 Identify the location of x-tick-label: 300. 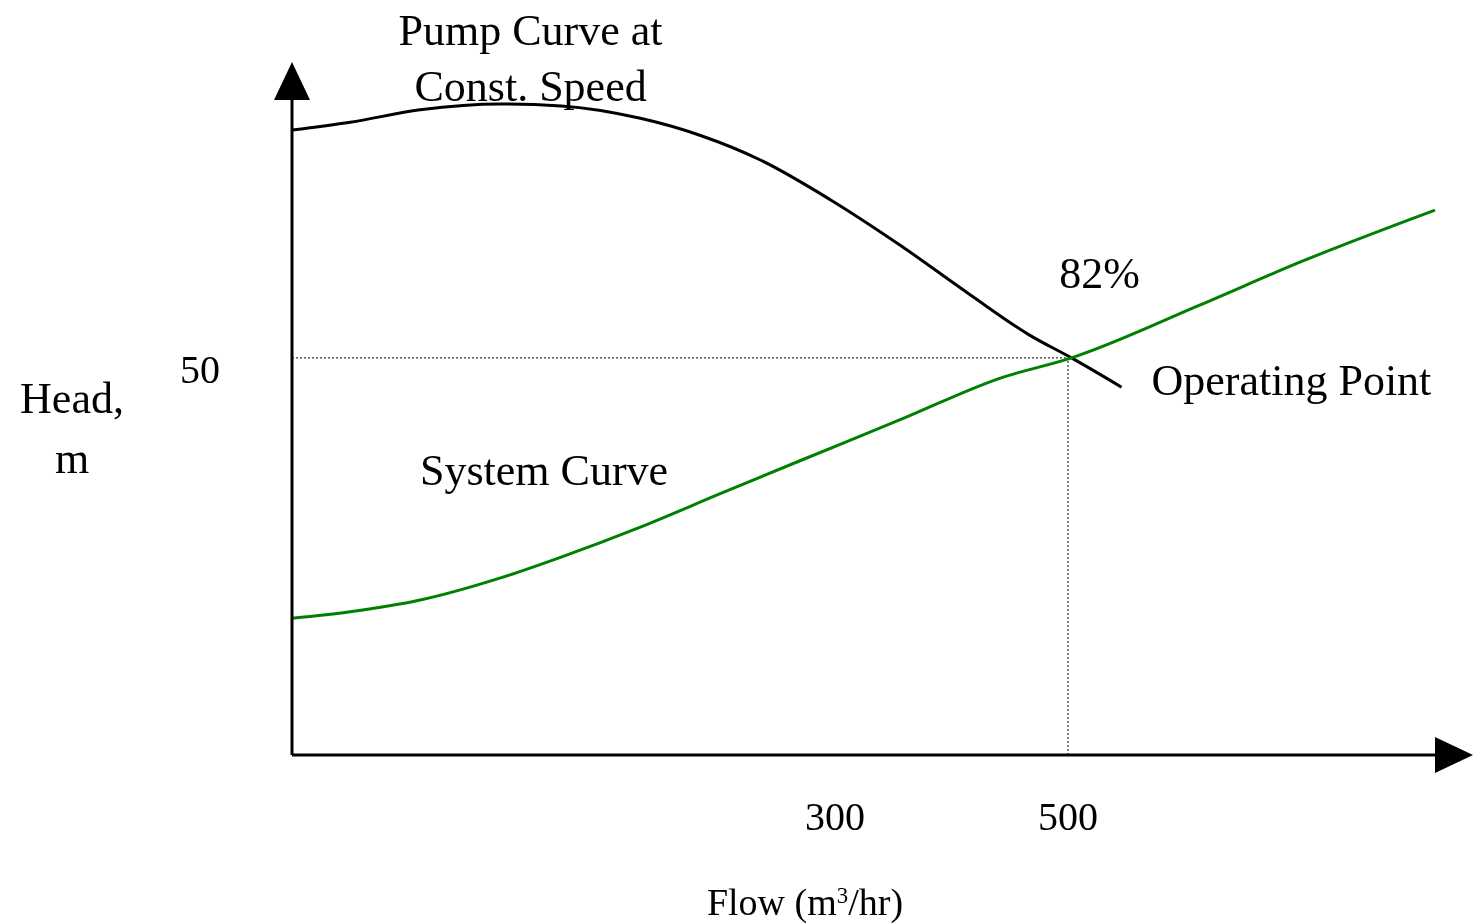
(834, 816).